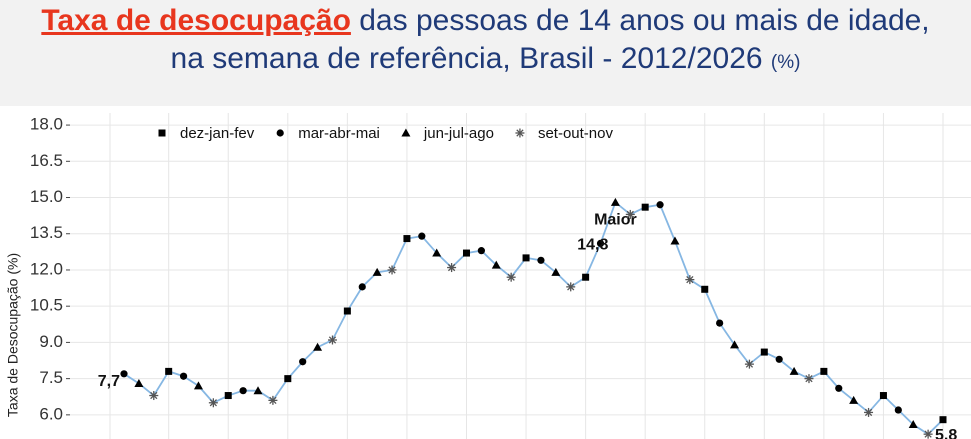 The height and width of the screenshot is (439, 971). What do you see at coordinates (576, 133) in the screenshot?
I see `legend-label: set-out-nov` at bounding box center [576, 133].